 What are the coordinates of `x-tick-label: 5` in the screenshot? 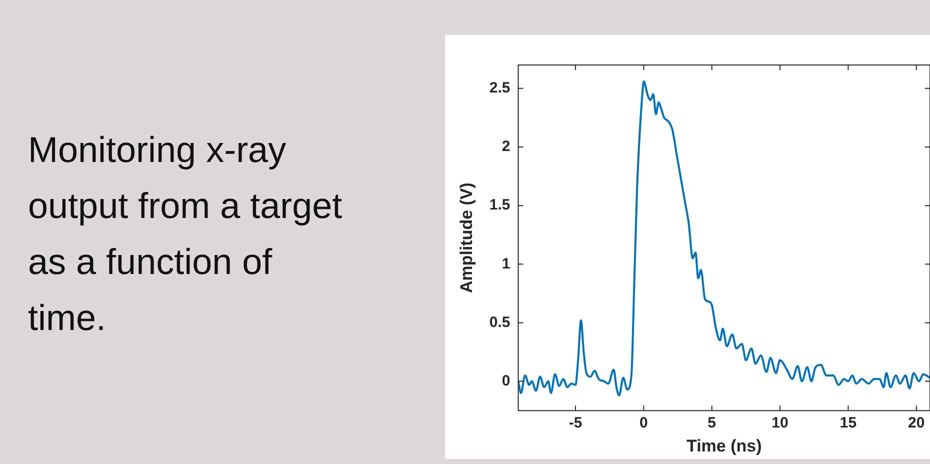 It's located at (712, 423).